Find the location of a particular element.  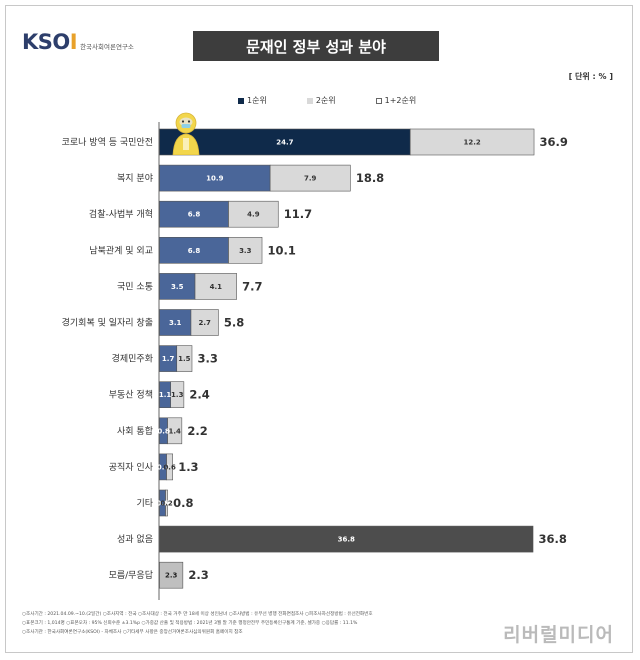

unit-label: [ 단위 : % ] is located at coordinates (590, 76).